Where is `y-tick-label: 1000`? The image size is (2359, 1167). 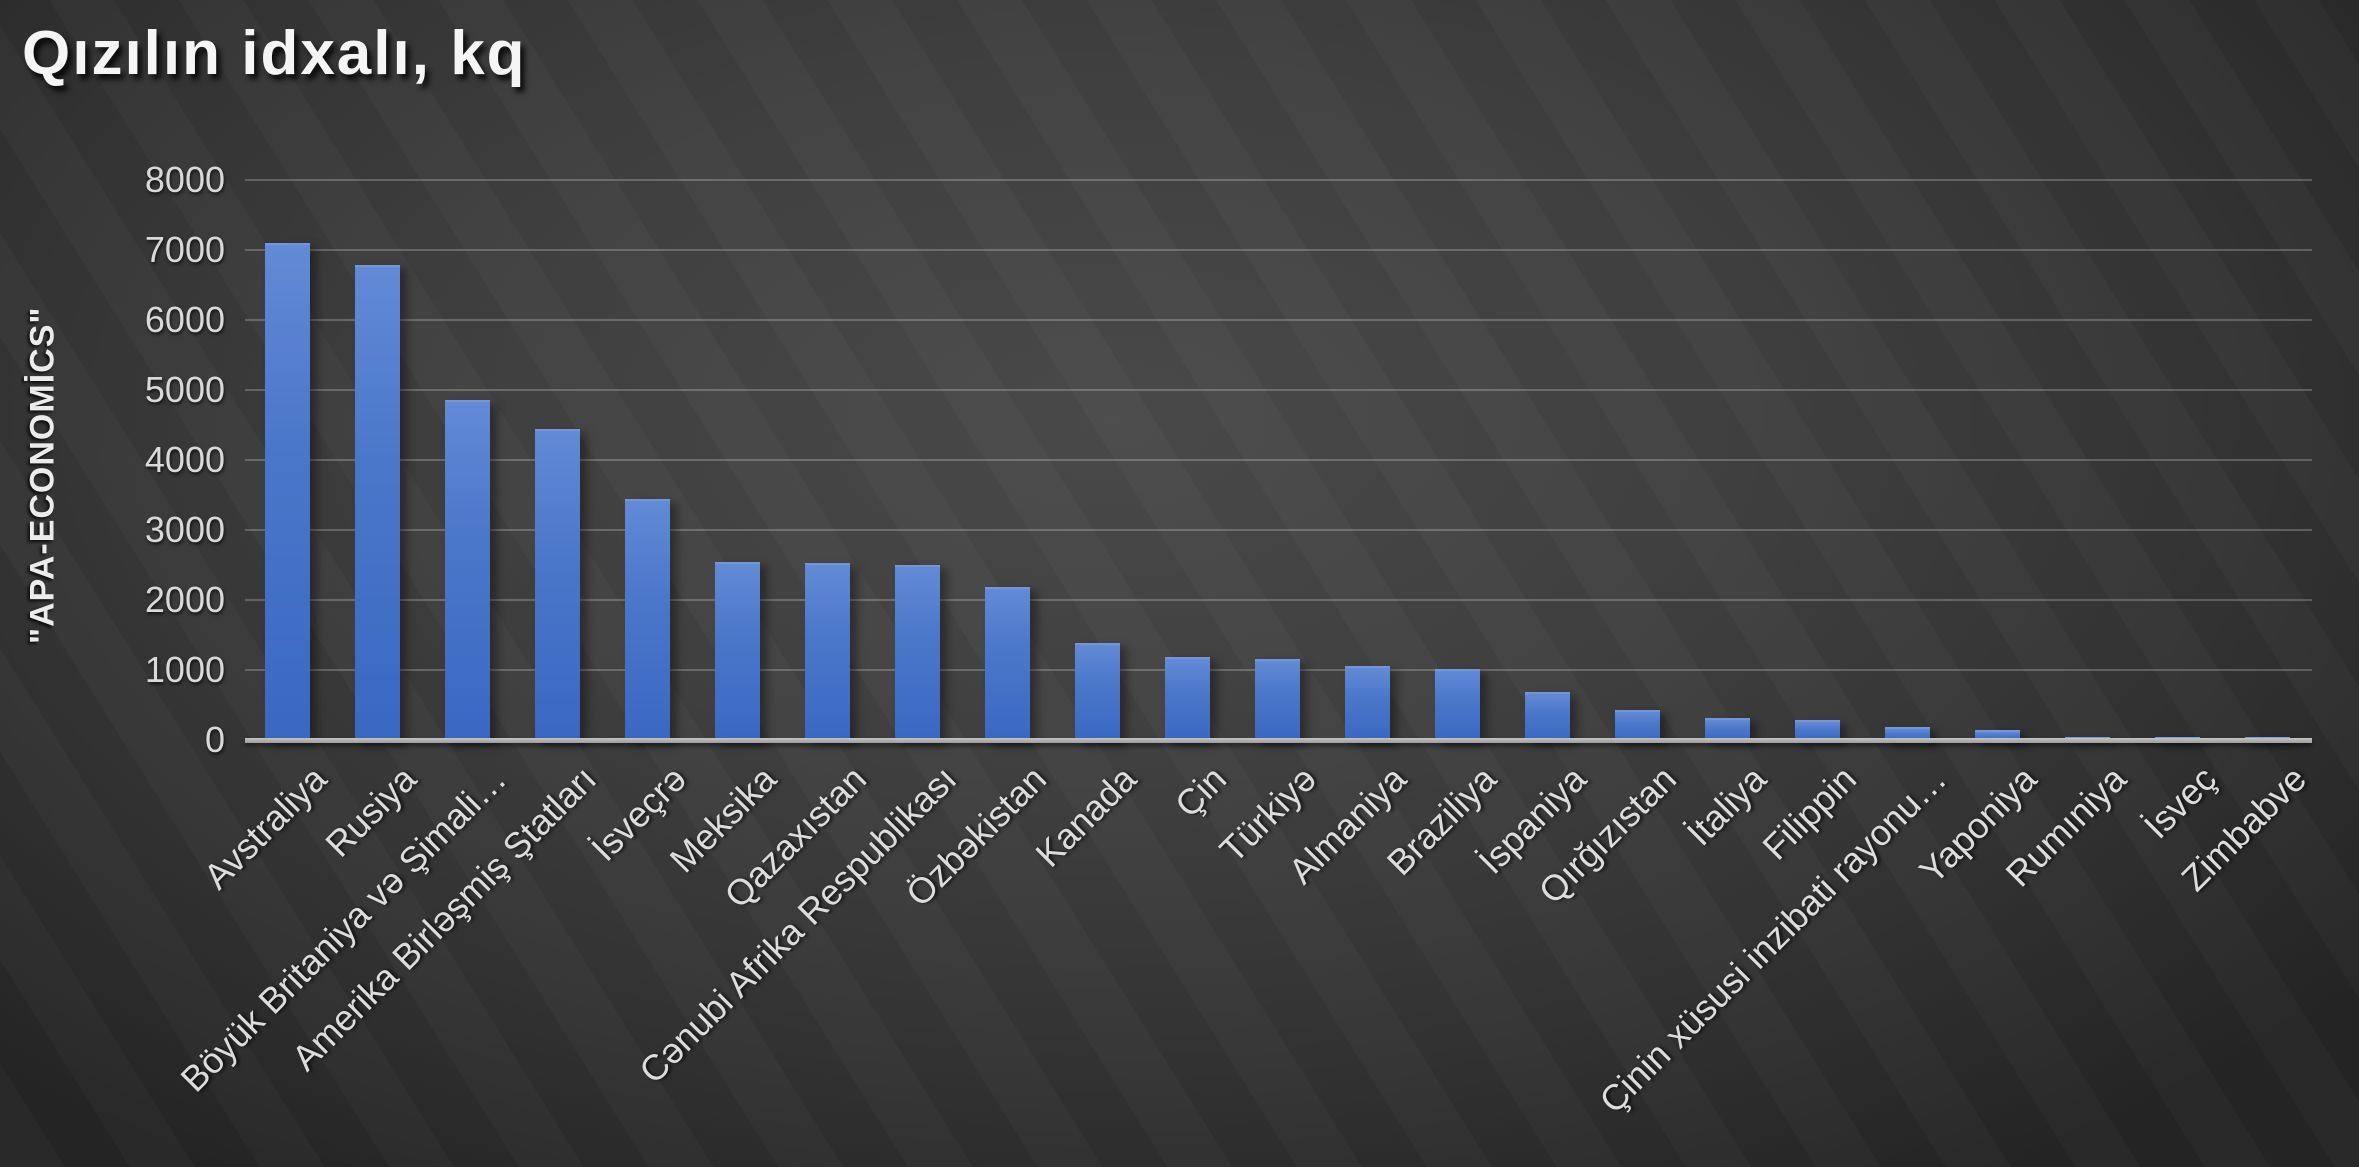 y-tick-label: 1000 is located at coordinates (184, 669).